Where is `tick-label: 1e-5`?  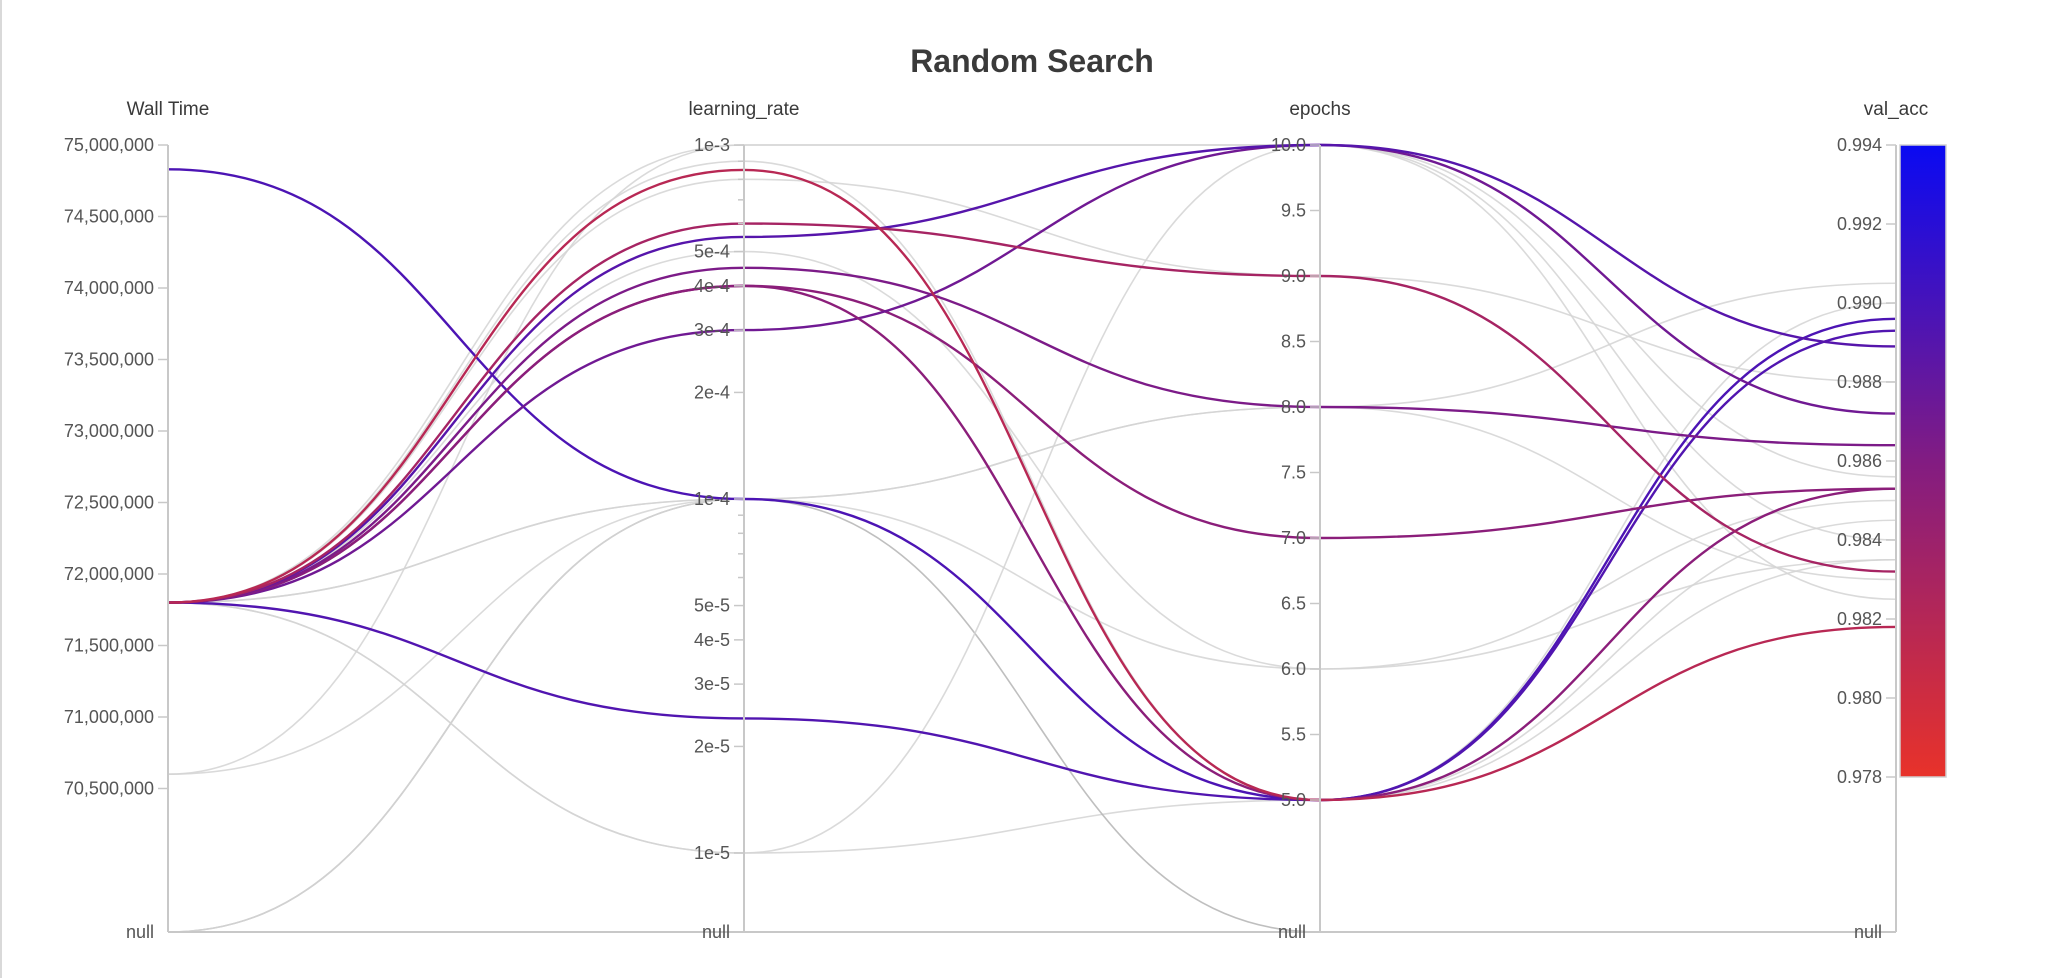 tick-label: 1e-5 is located at coordinates (712, 853).